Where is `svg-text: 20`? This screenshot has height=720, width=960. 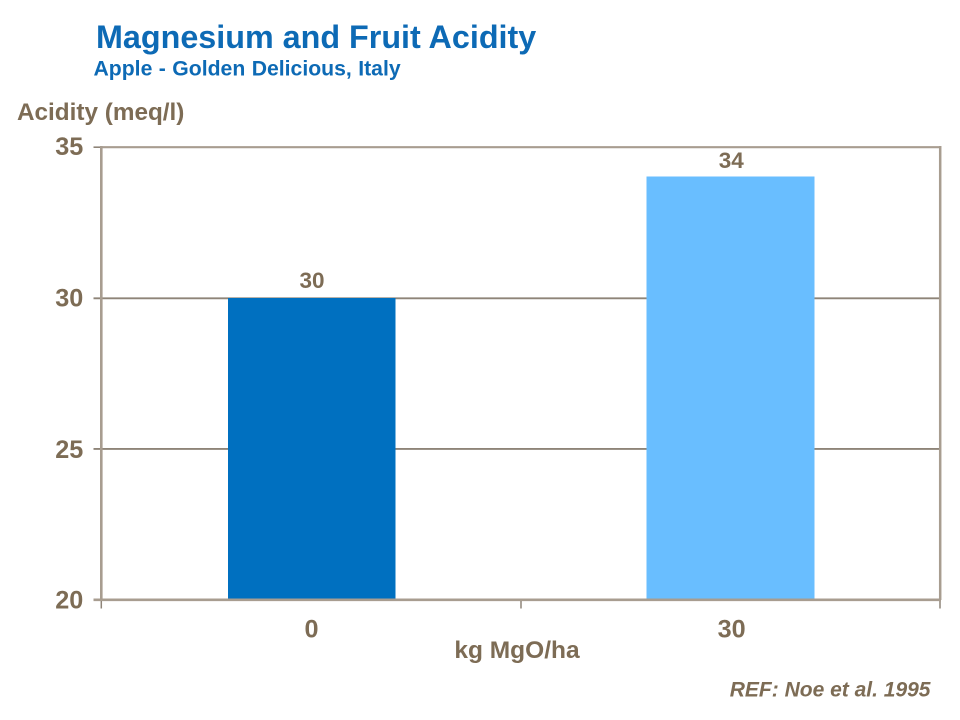 svg-text: 20 is located at coordinates (69, 601).